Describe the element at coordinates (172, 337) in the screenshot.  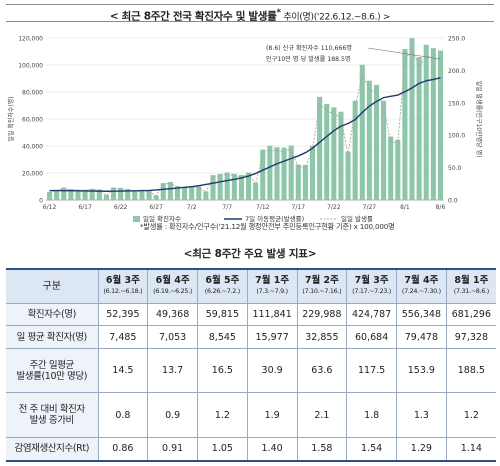
I see `table-cell: 7,053` at that location.